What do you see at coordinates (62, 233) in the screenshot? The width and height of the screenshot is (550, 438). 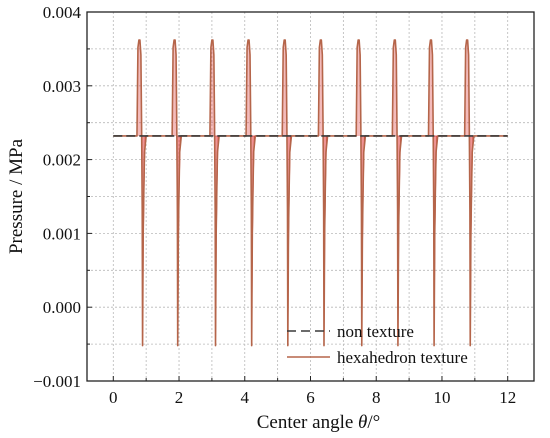 I see `y-tick-label: 0.001` at bounding box center [62, 233].